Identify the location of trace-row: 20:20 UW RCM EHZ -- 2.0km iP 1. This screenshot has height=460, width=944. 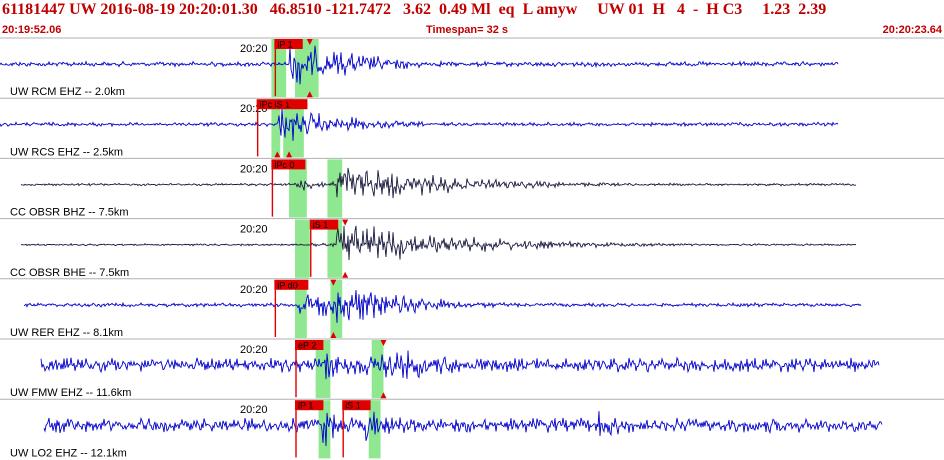
(472, 67).